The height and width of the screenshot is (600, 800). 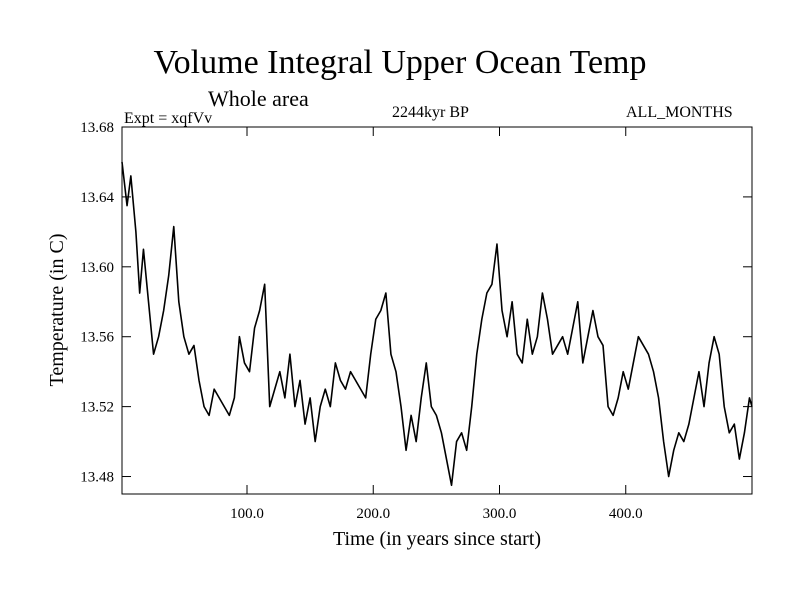 I want to click on y-tick-label: 13.52, so click(x=97, y=408).